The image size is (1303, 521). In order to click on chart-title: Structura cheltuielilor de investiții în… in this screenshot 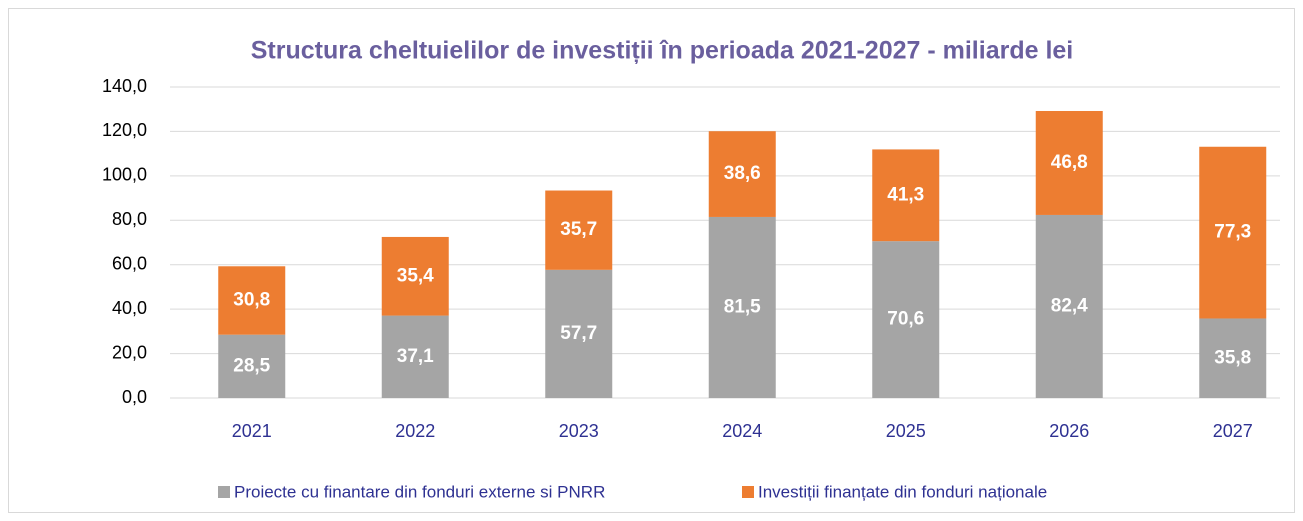, I will do `click(662, 51)`.